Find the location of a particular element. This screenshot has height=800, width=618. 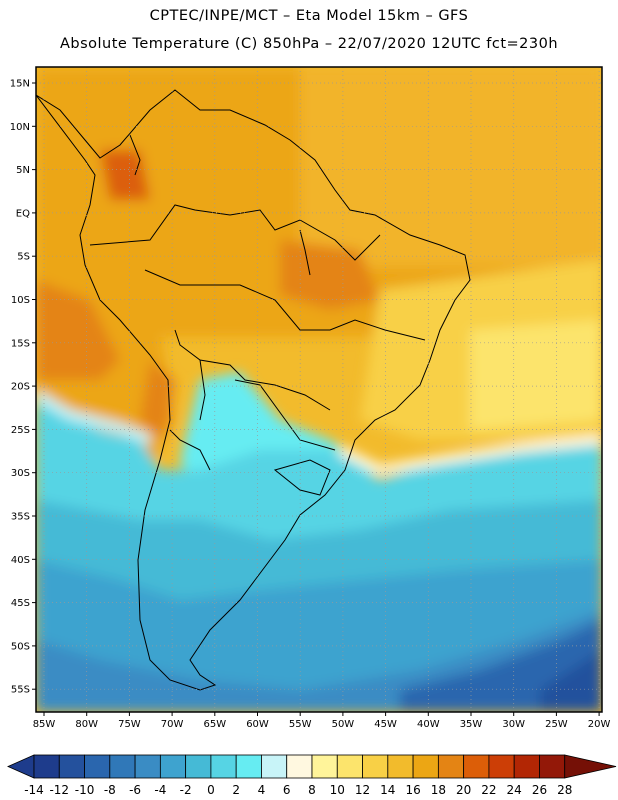

lon-tick-label: 60W is located at coordinates (257, 724).